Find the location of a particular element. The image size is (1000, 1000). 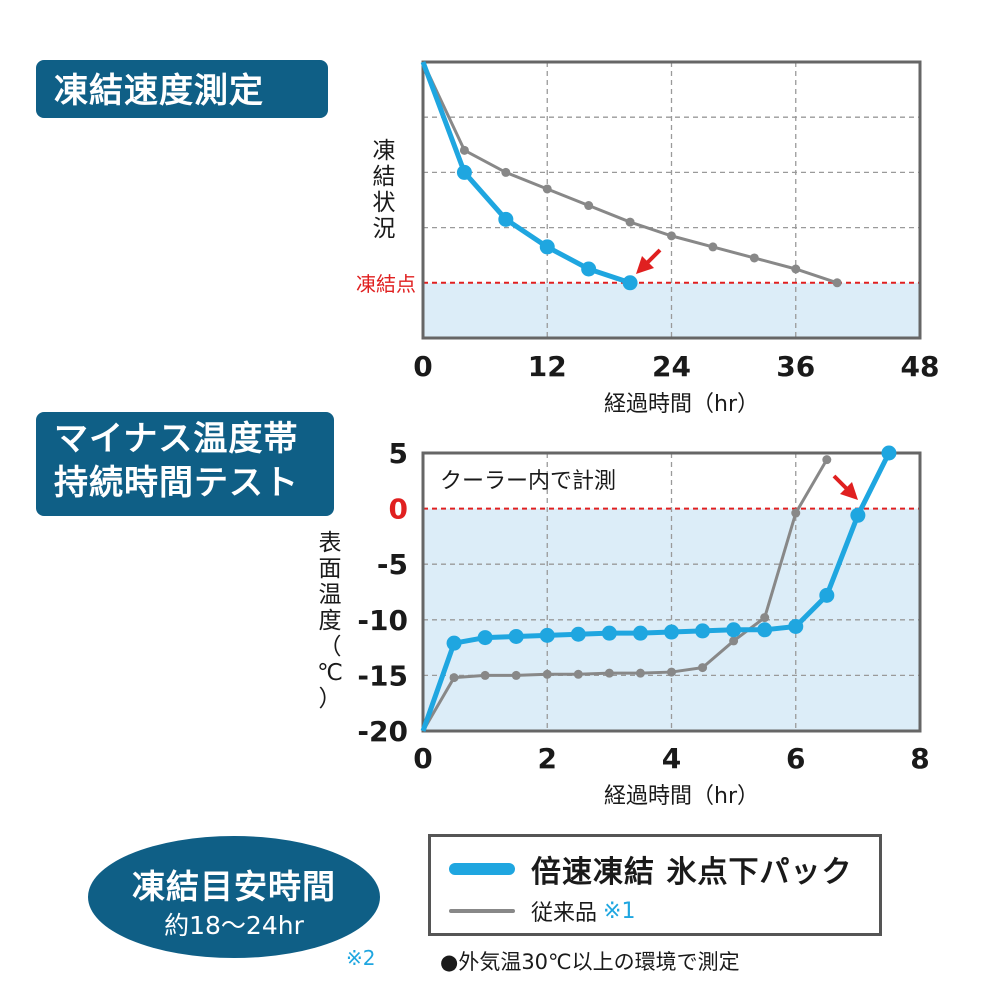

legend: 倍速凍結 氷点下パック 従来品 ※1 is located at coordinates (655, 885).